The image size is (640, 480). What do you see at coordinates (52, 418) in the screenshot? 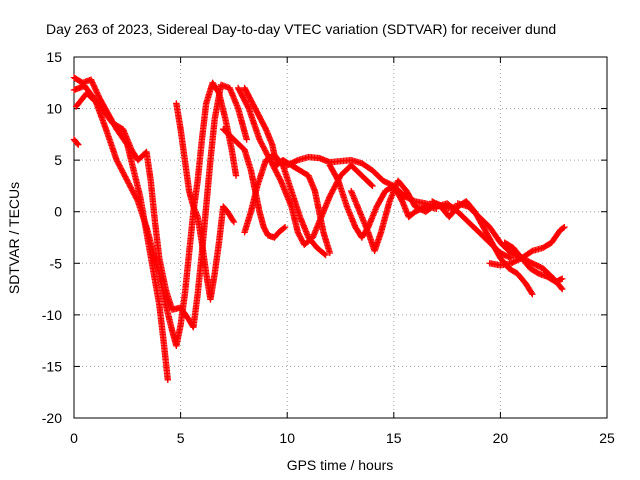
I see `y-tick-label: -20` at bounding box center [52, 418].